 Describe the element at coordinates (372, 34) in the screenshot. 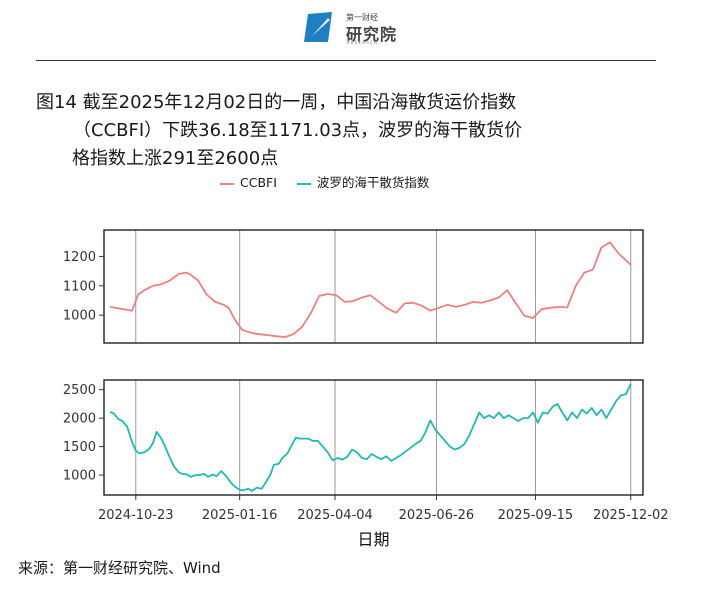

I see `logo-main-text: 研究院` at that location.